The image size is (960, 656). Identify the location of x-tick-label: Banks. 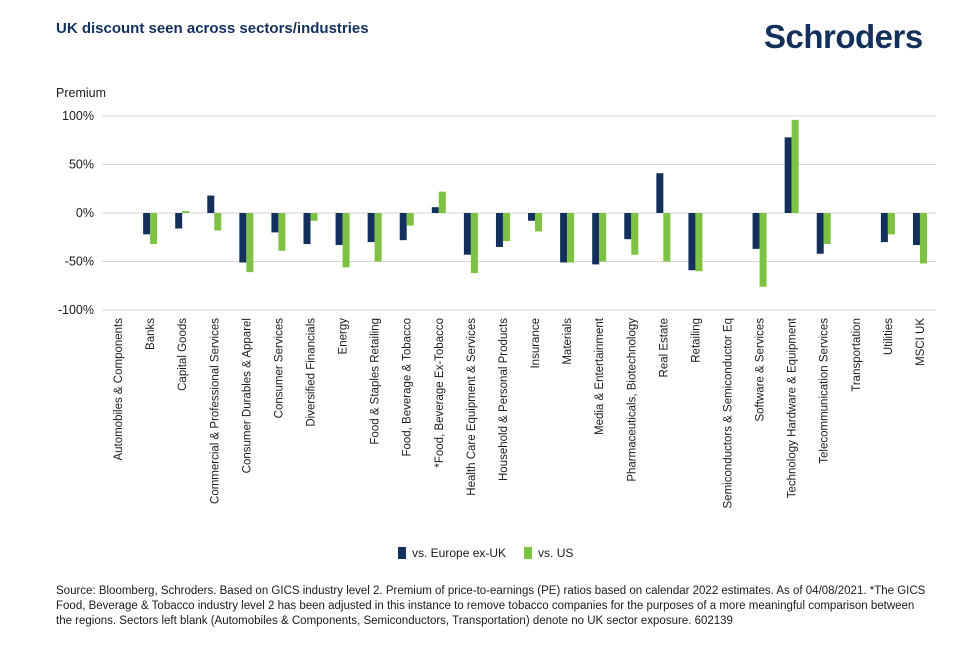
(151, 334).